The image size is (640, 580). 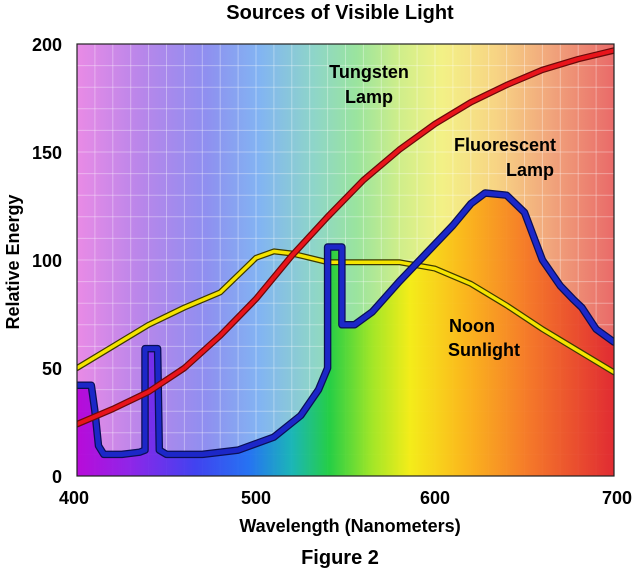 I want to click on y-axis-ticks: 0 50 100 150 200, so click(x=47, y=261).